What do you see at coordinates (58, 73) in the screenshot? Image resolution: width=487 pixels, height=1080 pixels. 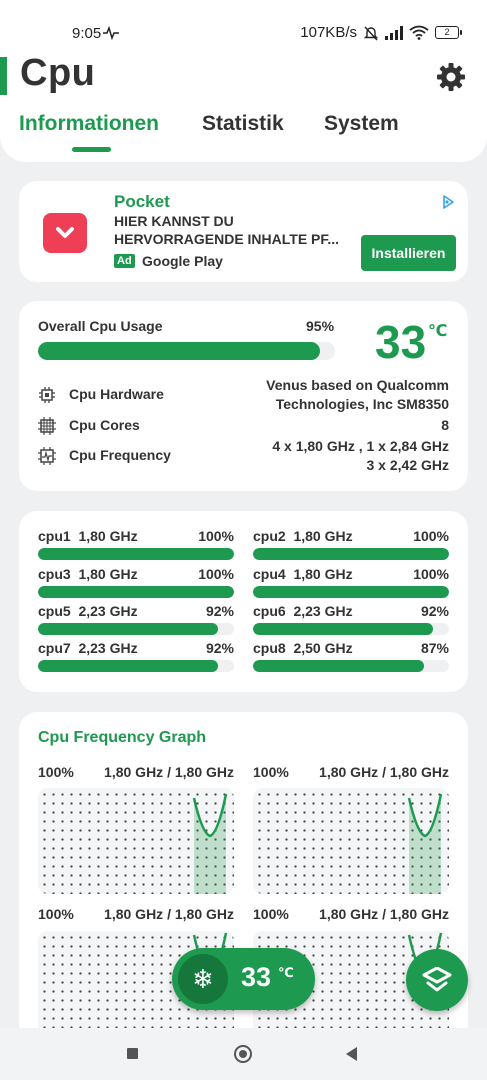 I see `page-title: Cpu` at bounding box center [58, 73].